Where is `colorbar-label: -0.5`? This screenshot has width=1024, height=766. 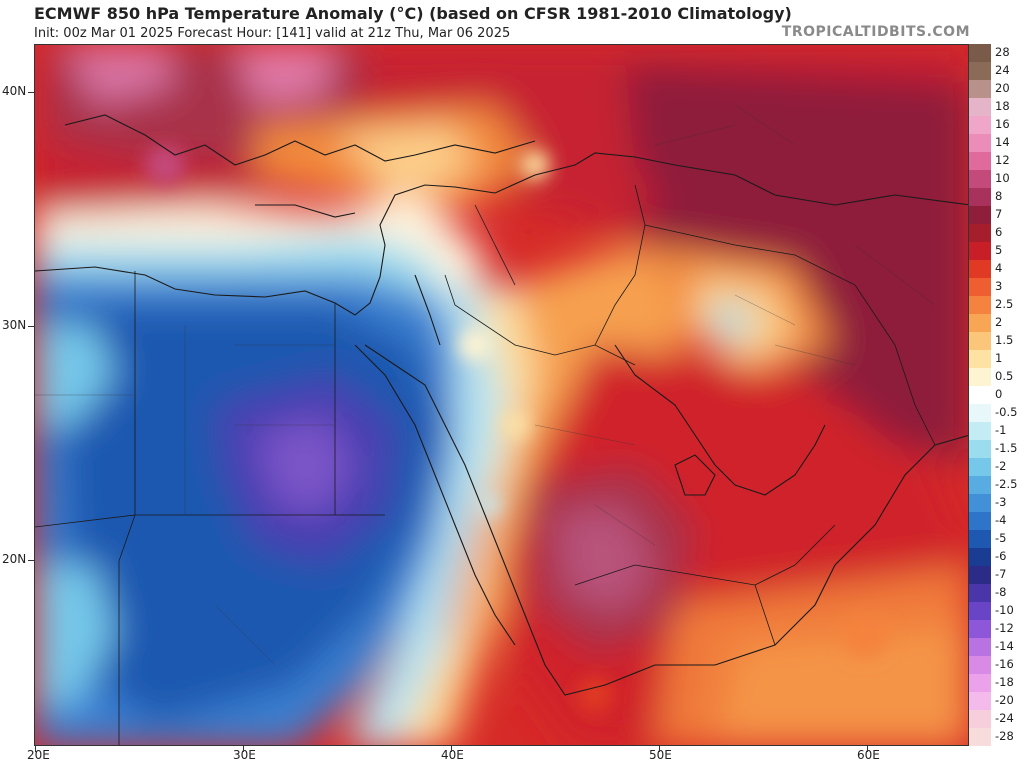 colorbar-label: -0.5 is located at coordinates (1006, 412).